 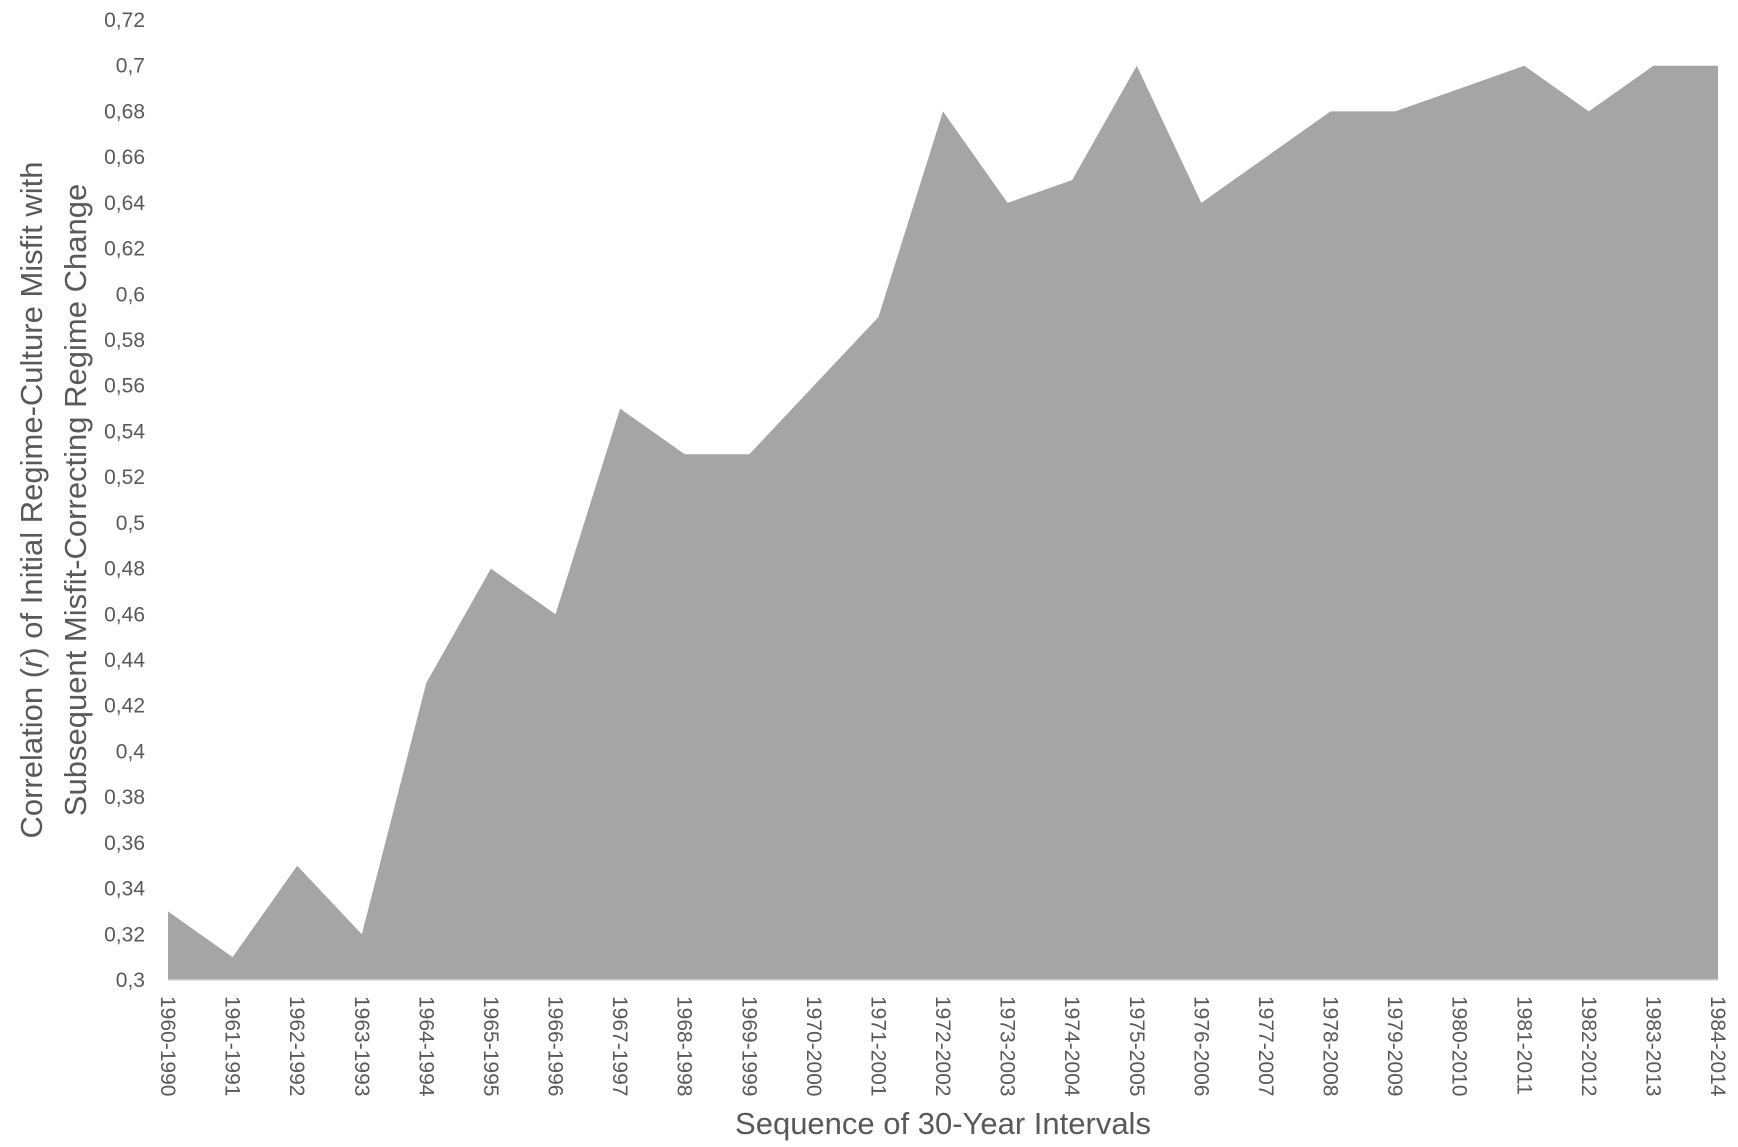 I want to click on x-tick-label: 1969-1999, so click(x=748, y=1046).